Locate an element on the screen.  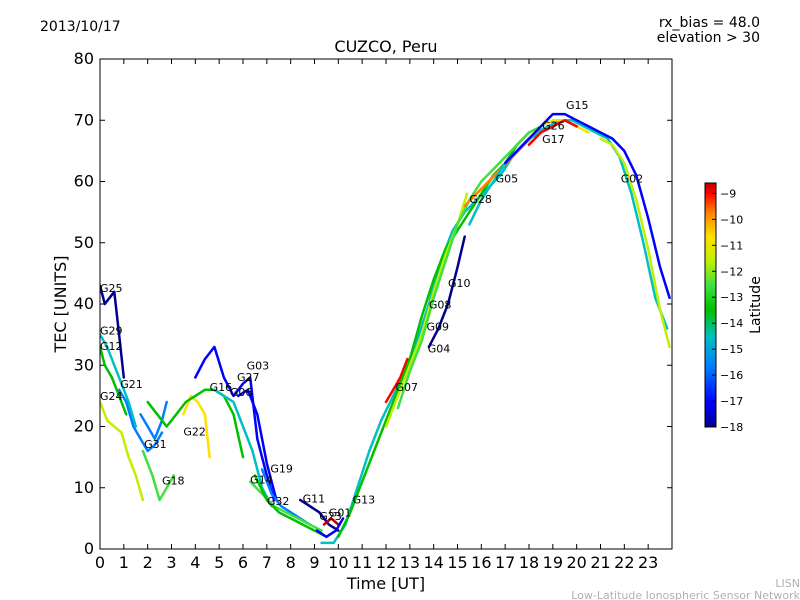
y-tick-label: 20 is located at coordinates (84, 426).